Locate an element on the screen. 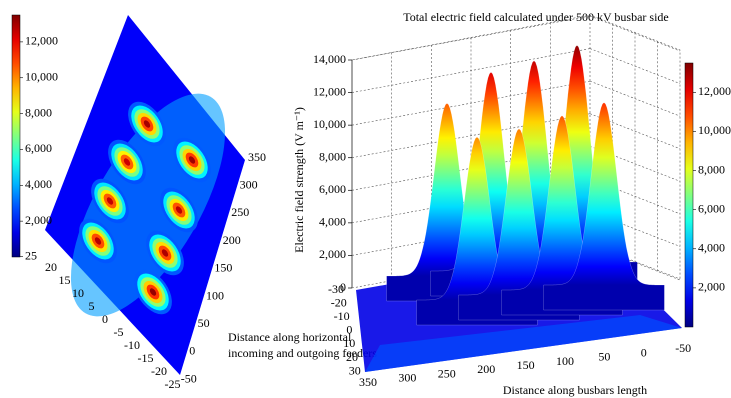  z-tick-label: 10,000 is located at coordinates (329, 124).